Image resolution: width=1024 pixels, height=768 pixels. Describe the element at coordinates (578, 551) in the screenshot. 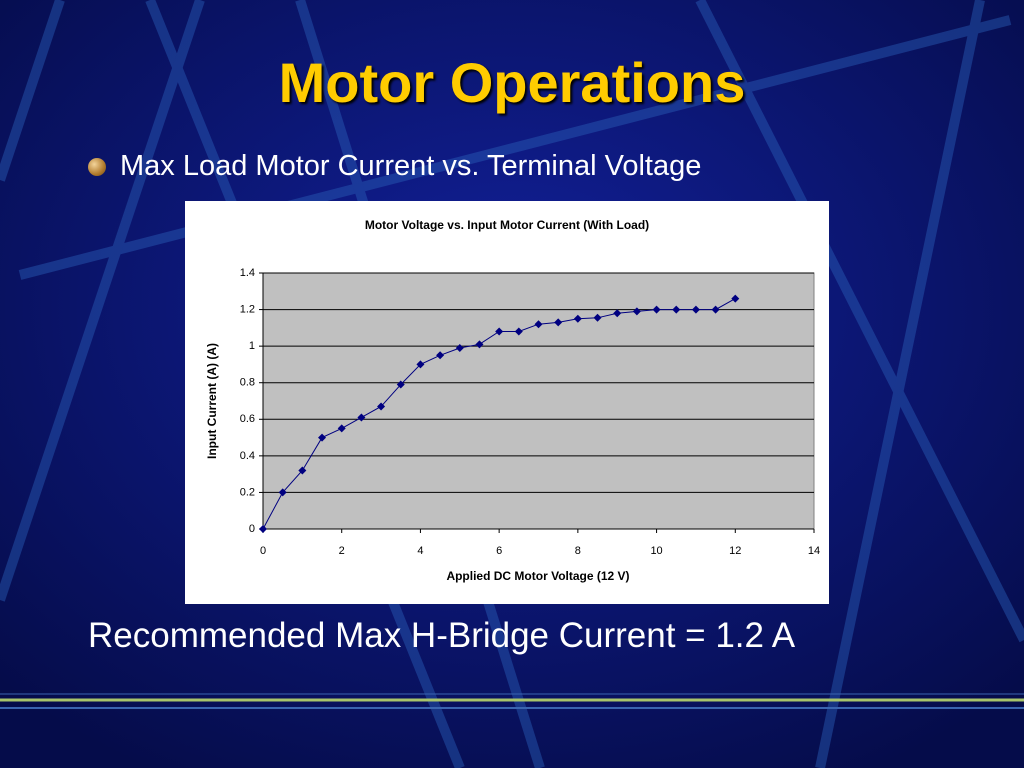

I see `x-tick-label: 8` at that location.